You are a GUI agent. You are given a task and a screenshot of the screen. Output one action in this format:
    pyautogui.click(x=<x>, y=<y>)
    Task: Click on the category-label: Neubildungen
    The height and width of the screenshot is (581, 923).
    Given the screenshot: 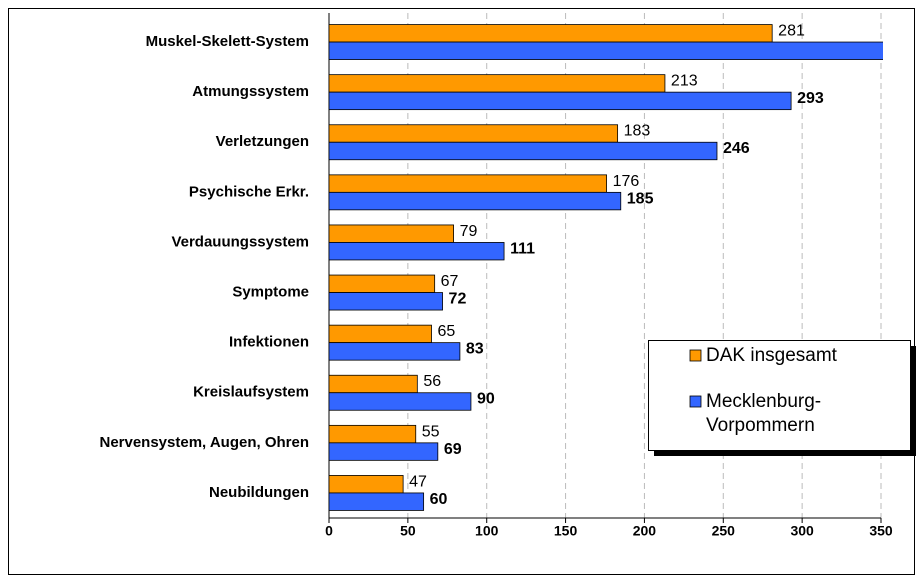 What is the action you would take?
    pyautogui.click(x=259, y=492)
    